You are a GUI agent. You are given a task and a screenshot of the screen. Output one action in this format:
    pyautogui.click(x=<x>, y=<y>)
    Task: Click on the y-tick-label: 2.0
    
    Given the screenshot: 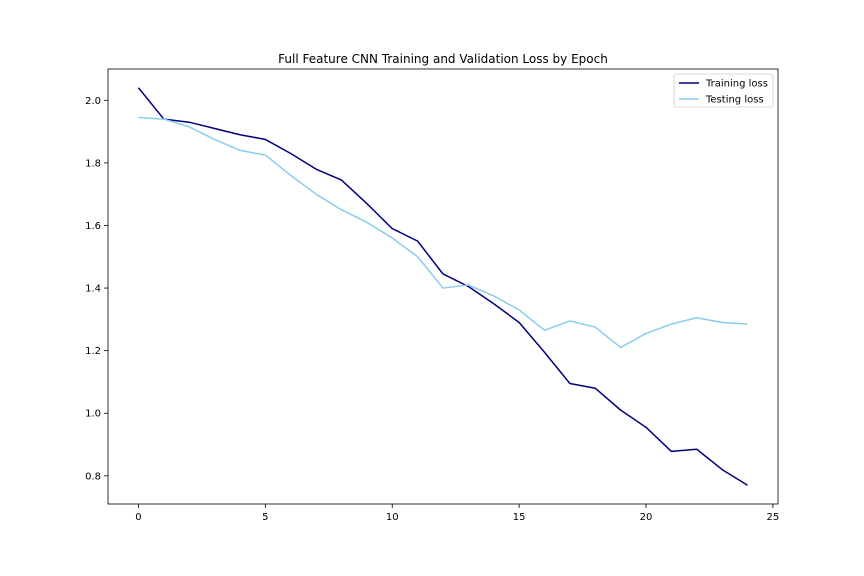 What is the action you would take?
    pyautogui.click(x=93, y=101)
    